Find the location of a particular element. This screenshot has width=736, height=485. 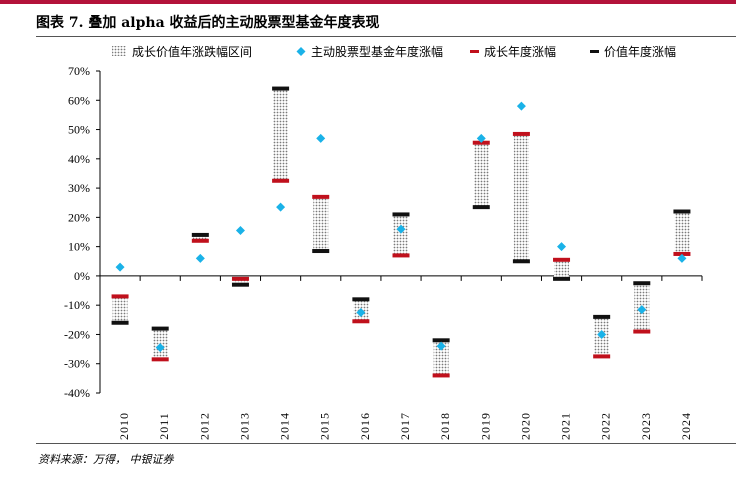

x-tick-label: 2019 is located at coordinates (485, 426).